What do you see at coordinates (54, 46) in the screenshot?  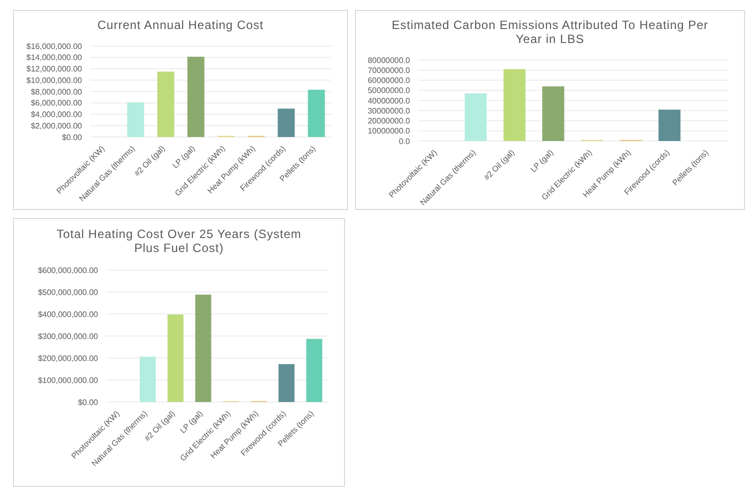 I see `y-tick-label: $16,000,000.00` at bounding box center [54, 46].